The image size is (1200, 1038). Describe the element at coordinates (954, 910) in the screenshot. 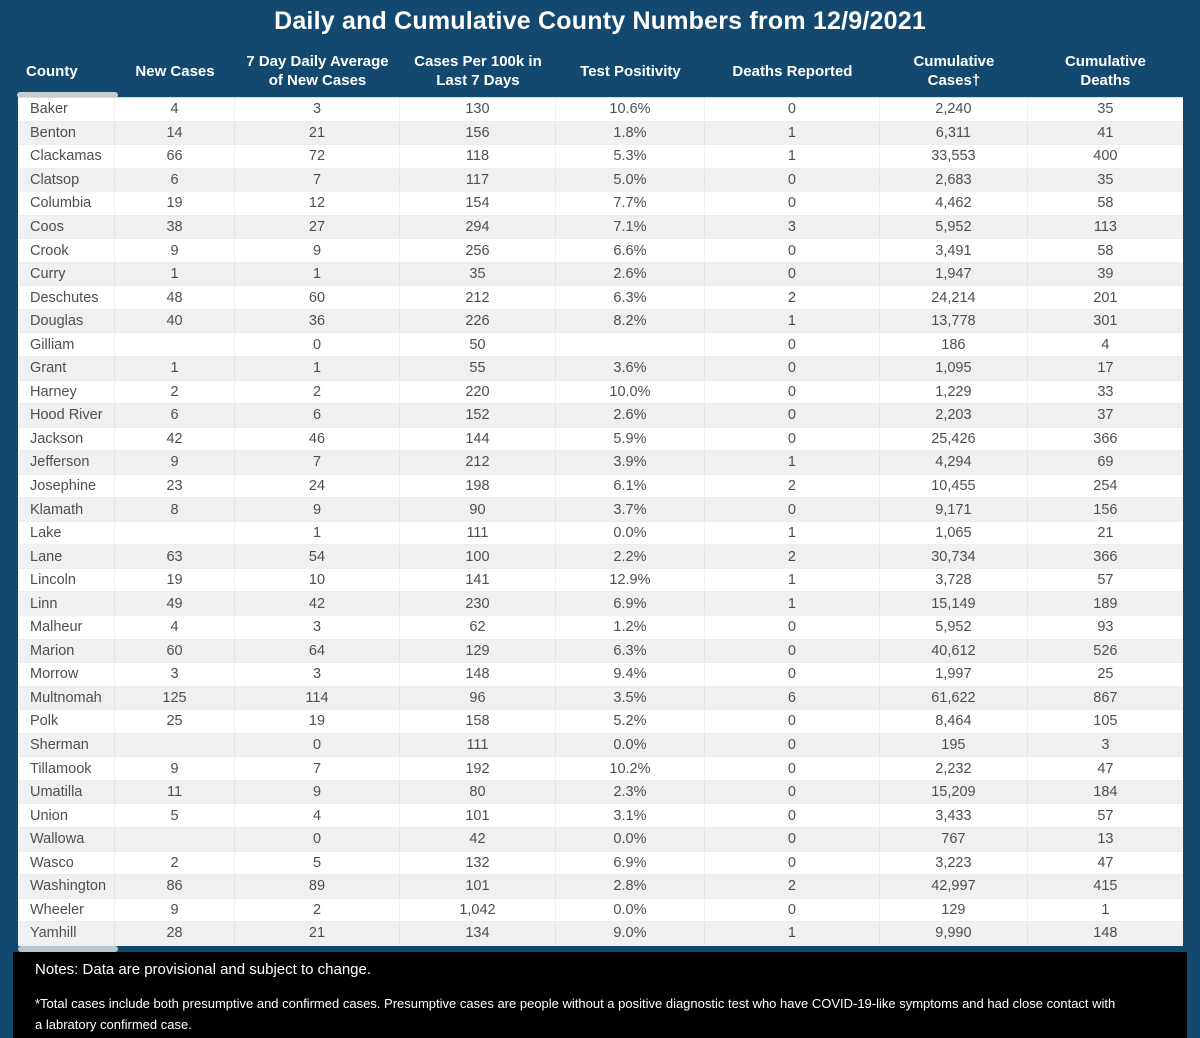

I see `value-cell: 129` at that location.